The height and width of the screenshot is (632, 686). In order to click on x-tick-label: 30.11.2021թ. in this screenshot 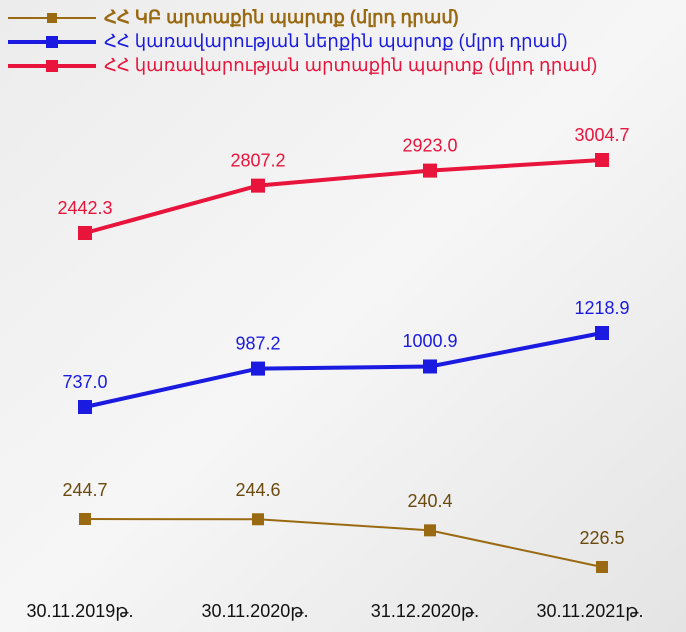, I will do `click(589, 611)`.